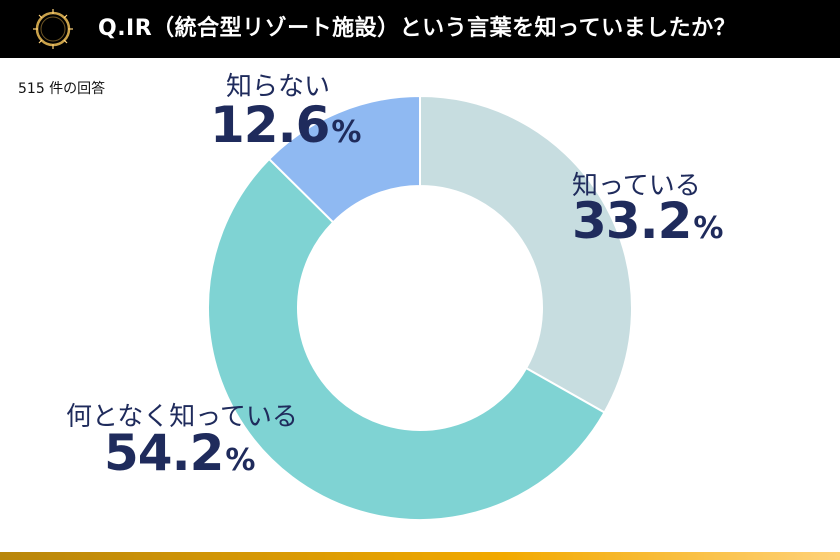 This screenshot has width=840, height=560. I want to click on footer-accent-bar, so click(420, 556).